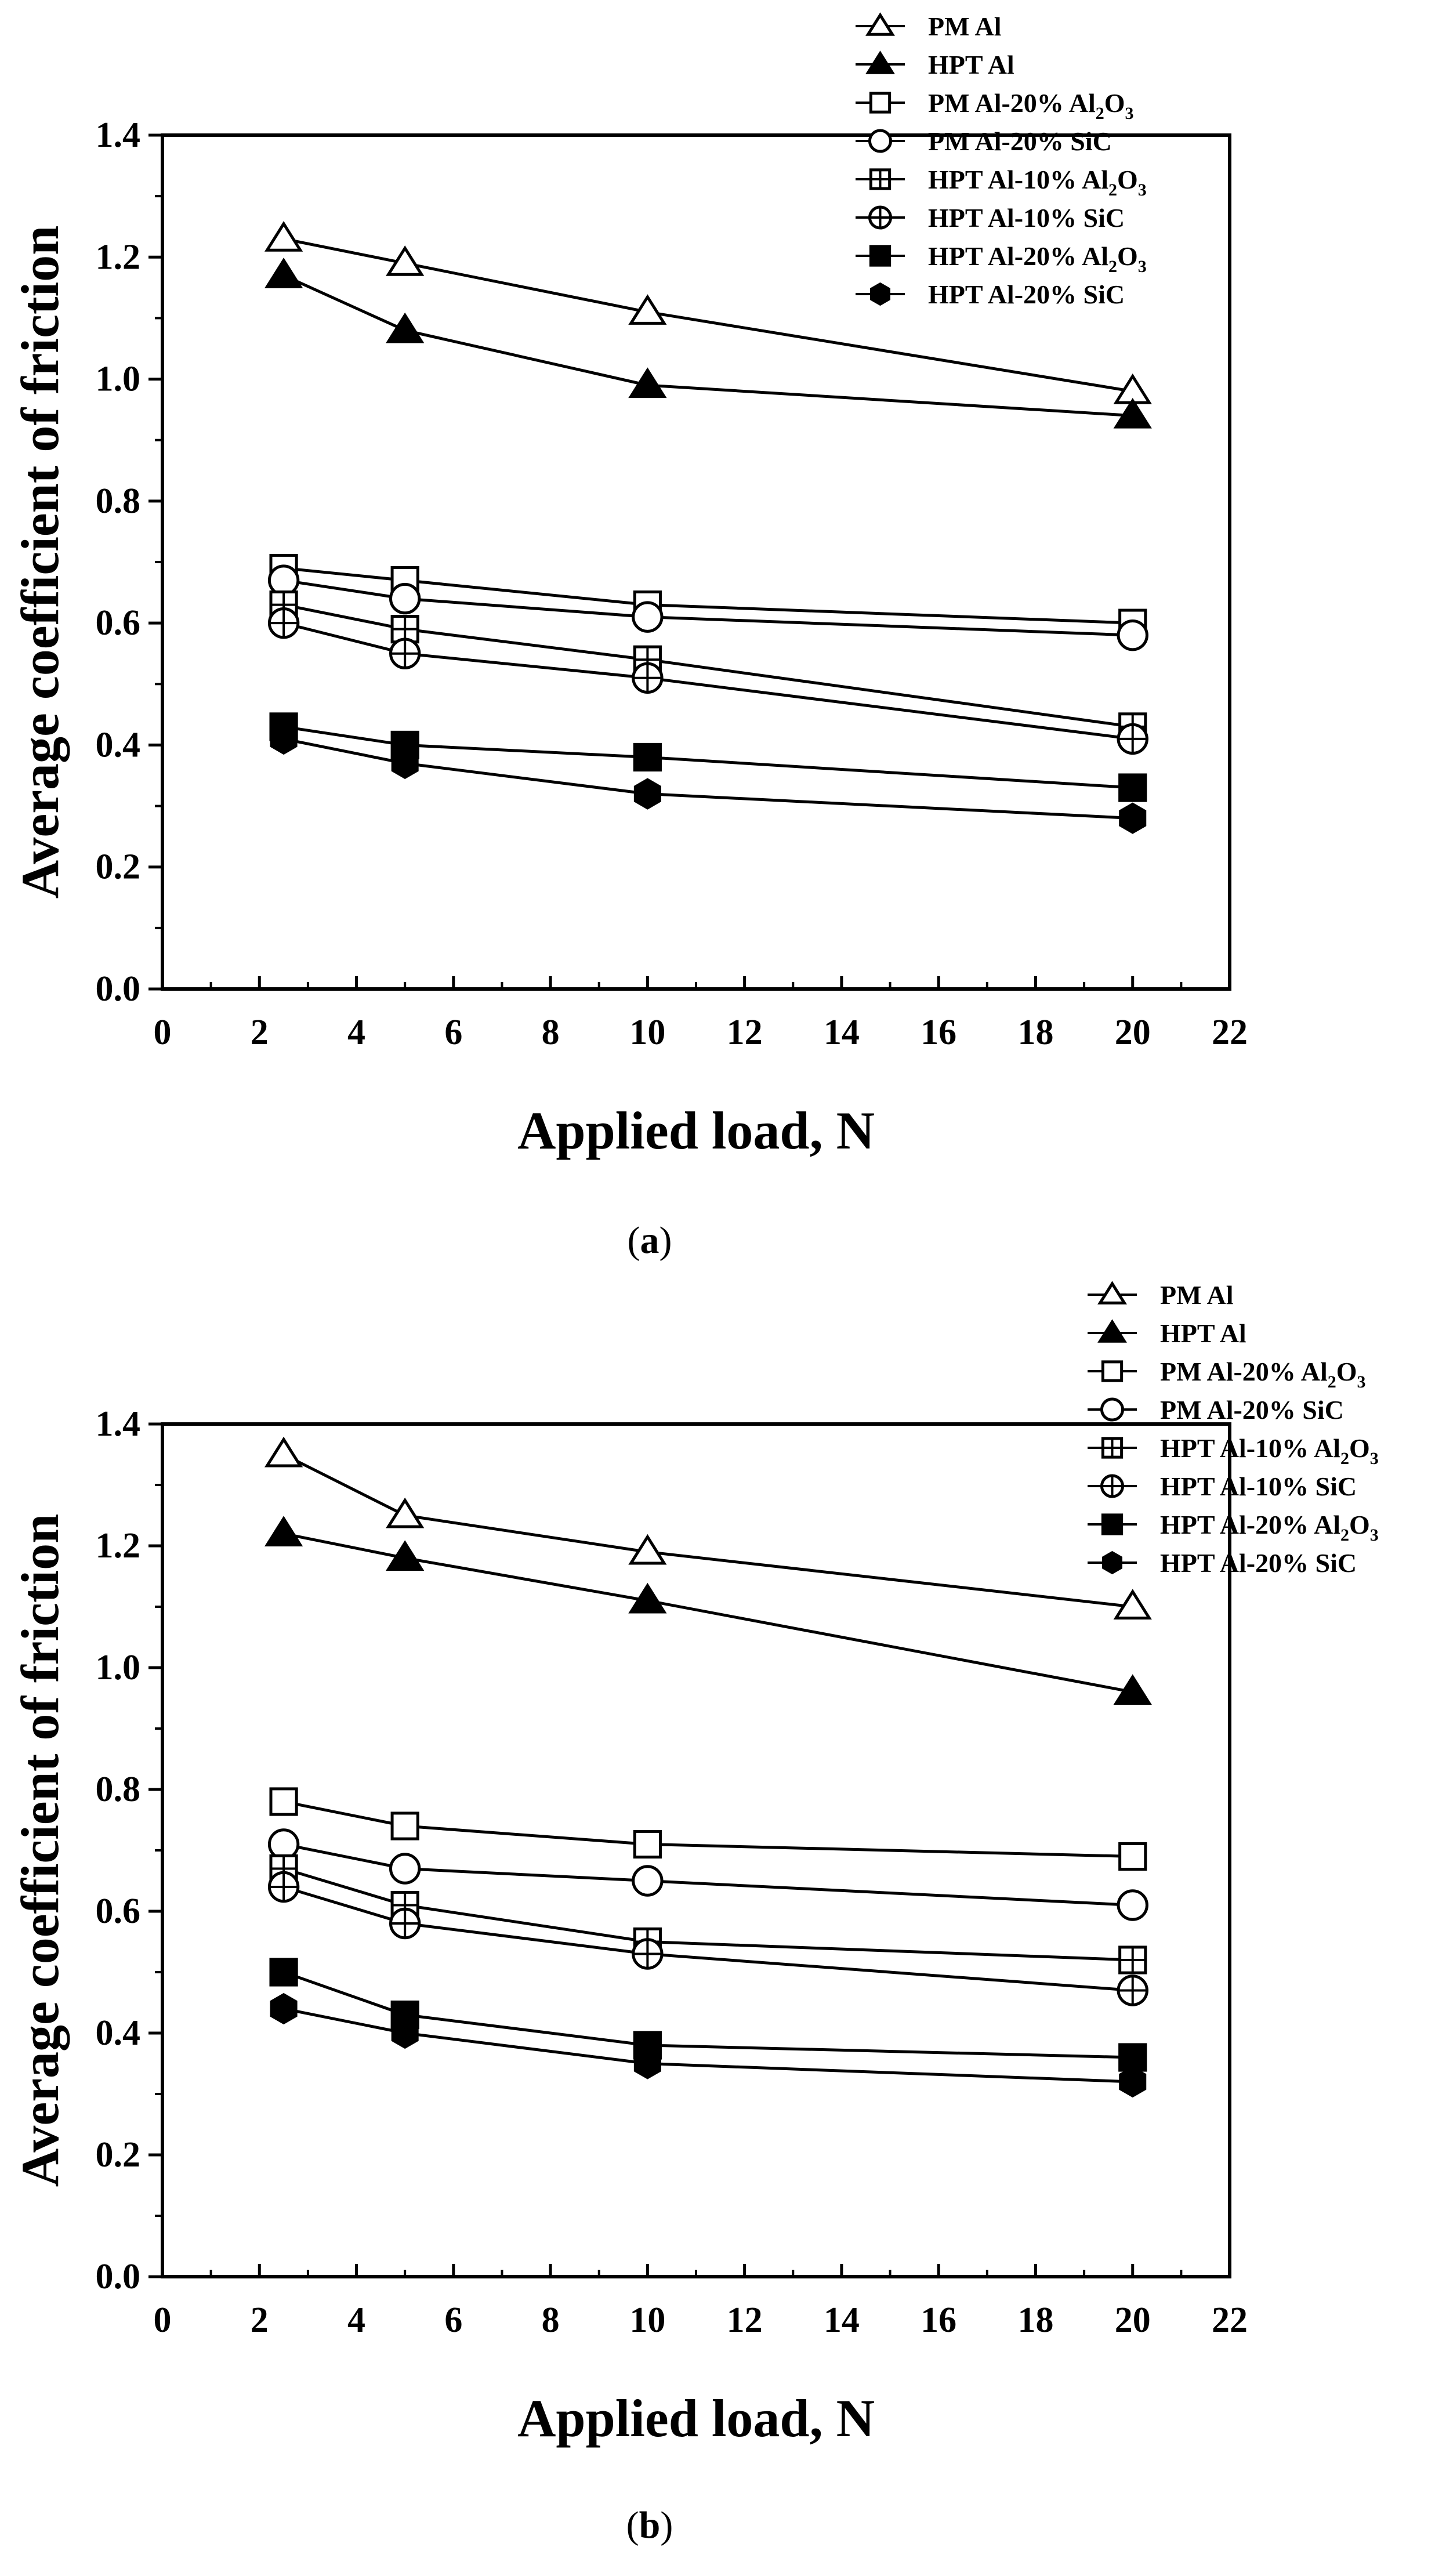 The image size is (1435, 2576). I want to click on x-tick-label: 2, so click(260, 2320).